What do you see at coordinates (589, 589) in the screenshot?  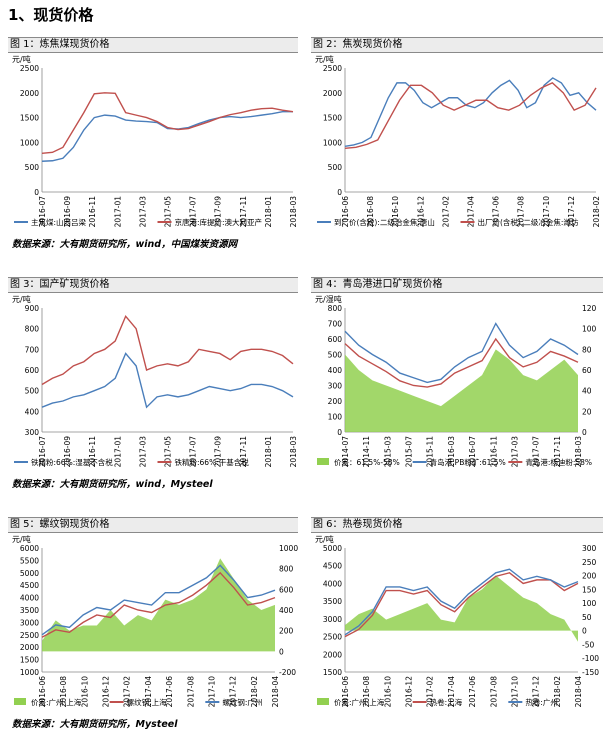 I see `y-right-tick-label: 150` at bounding box center [589, 589].